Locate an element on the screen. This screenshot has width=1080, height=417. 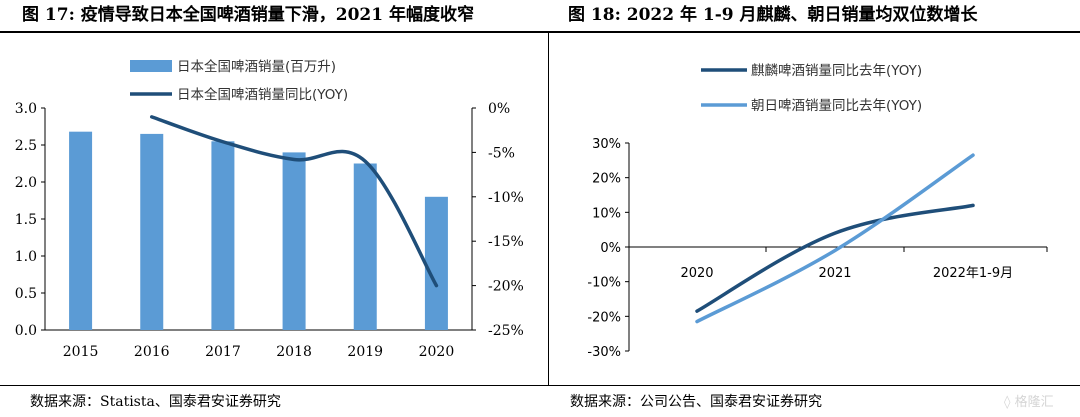
legend-bar-swatch is located at coordinates (151, 66).